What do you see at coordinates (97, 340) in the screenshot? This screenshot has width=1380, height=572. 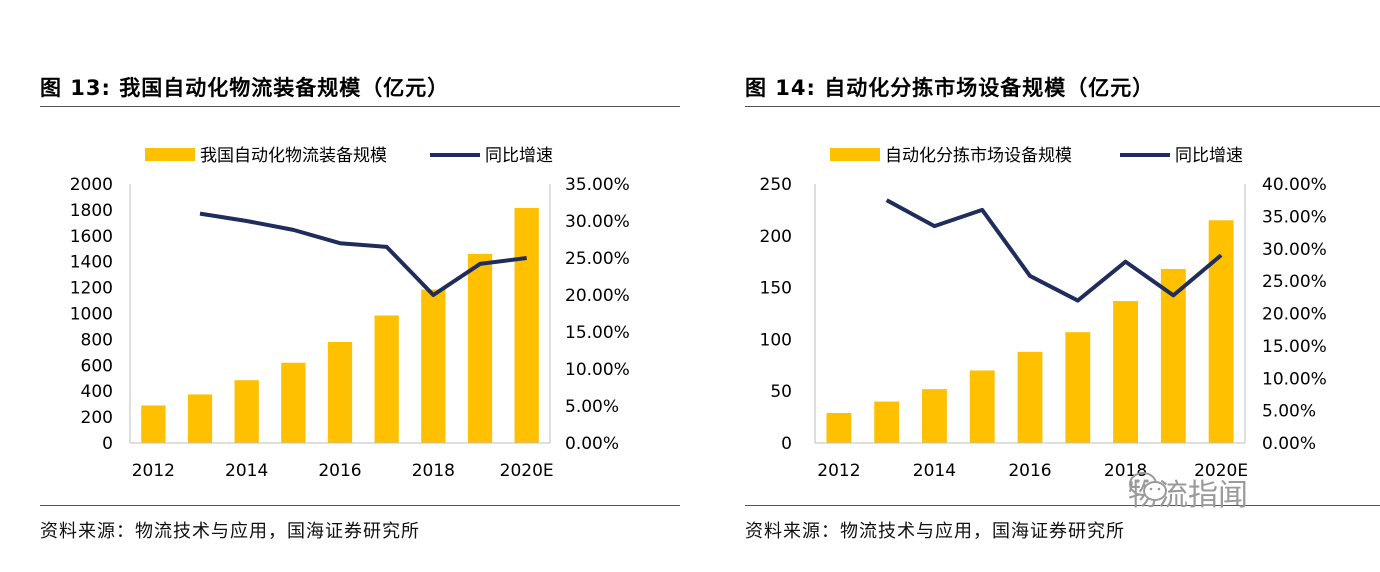 I see `y-left-tick-label: 800` at bounding box center [97, 340].